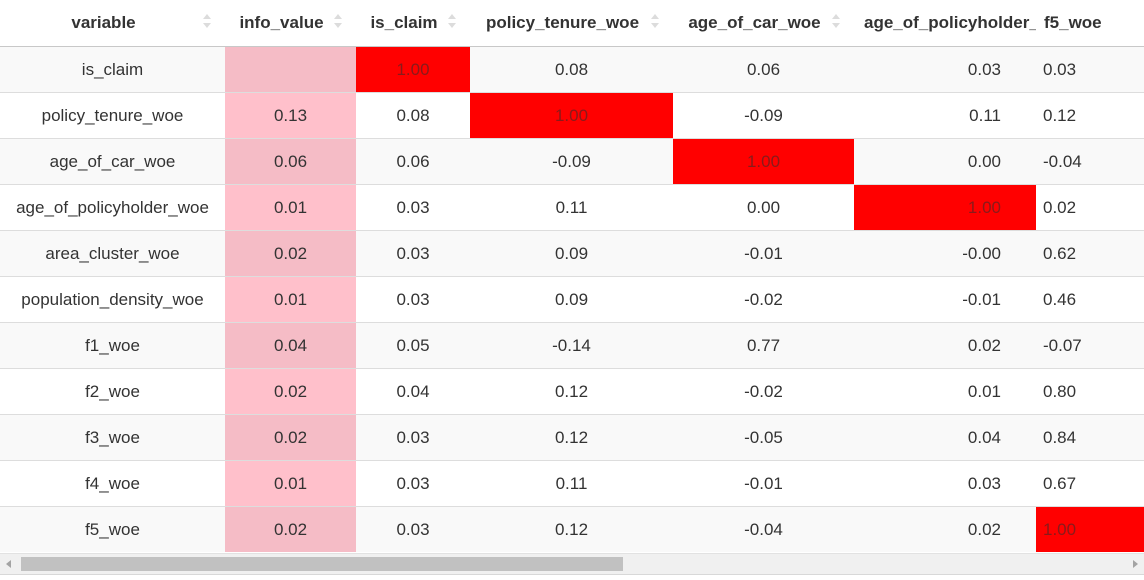  I want to click on horizontal-scrollbar, so click(572, 563).